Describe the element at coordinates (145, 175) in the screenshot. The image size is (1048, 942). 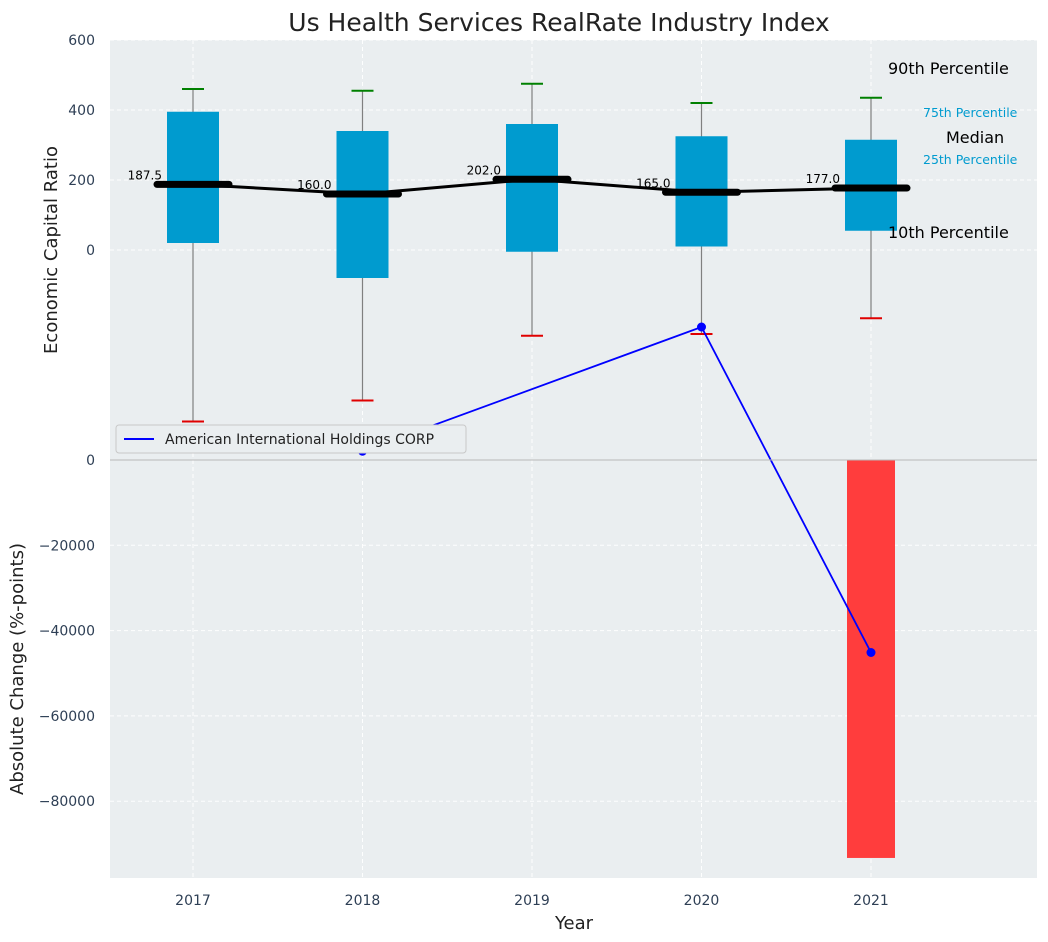
I see `median-value-label: 187.5` at that location.